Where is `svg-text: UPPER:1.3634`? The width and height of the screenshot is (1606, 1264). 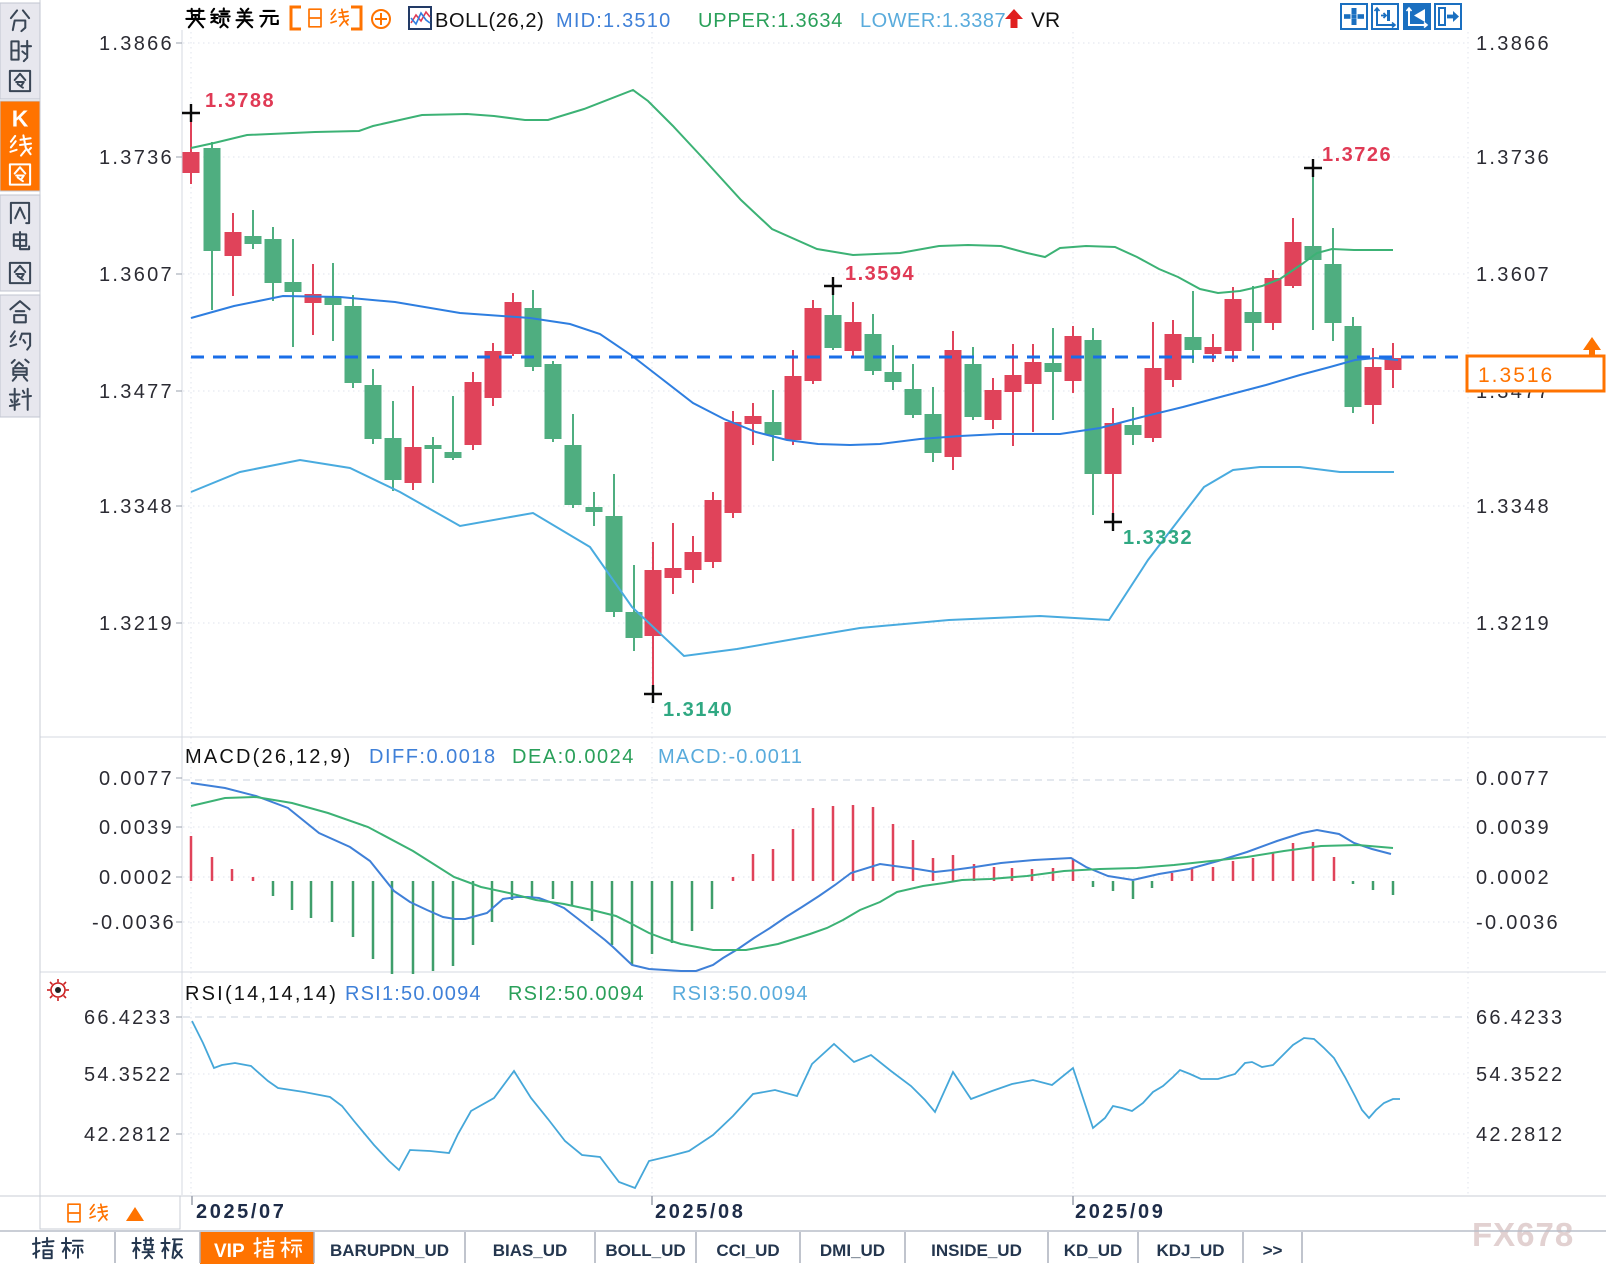
svg-text: UPPER:1.3634 is located at coordinates (770, 21).